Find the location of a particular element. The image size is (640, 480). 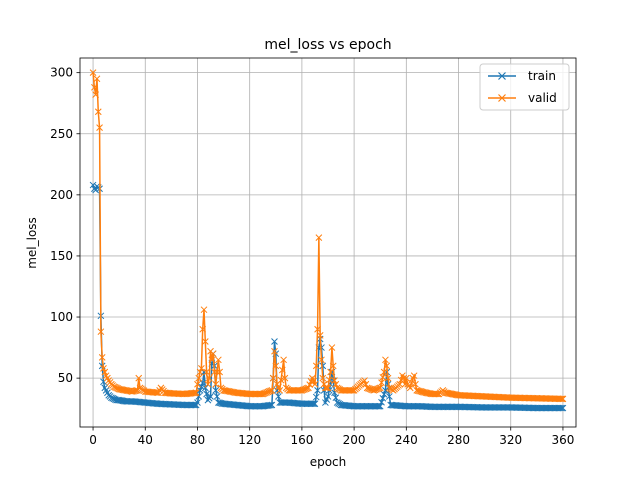

x-tick-label: 360 is located at coordinates (562, 440).